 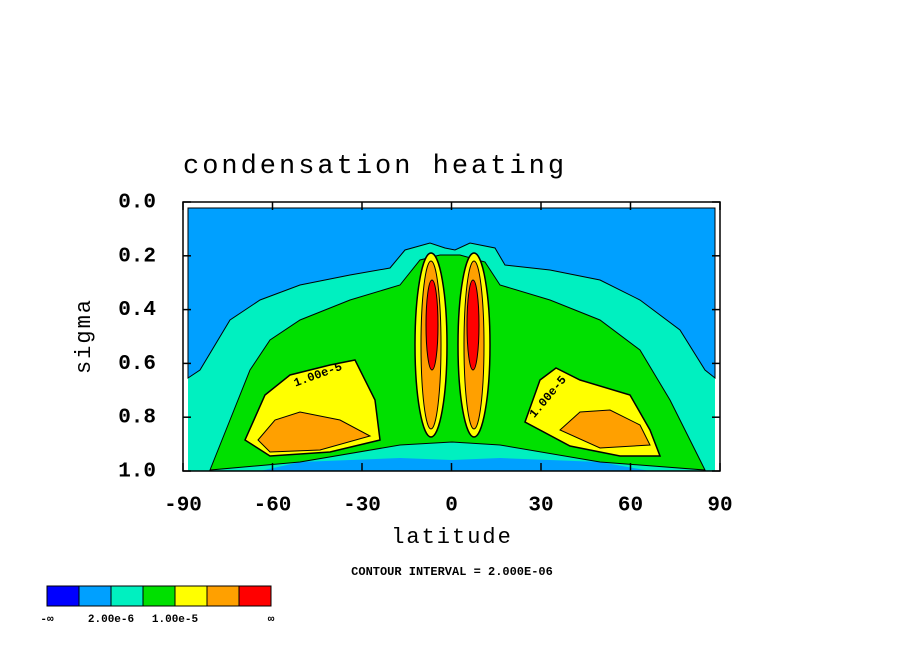 I want to click on x-axis-label: latitude, so click(x=452, y=537).